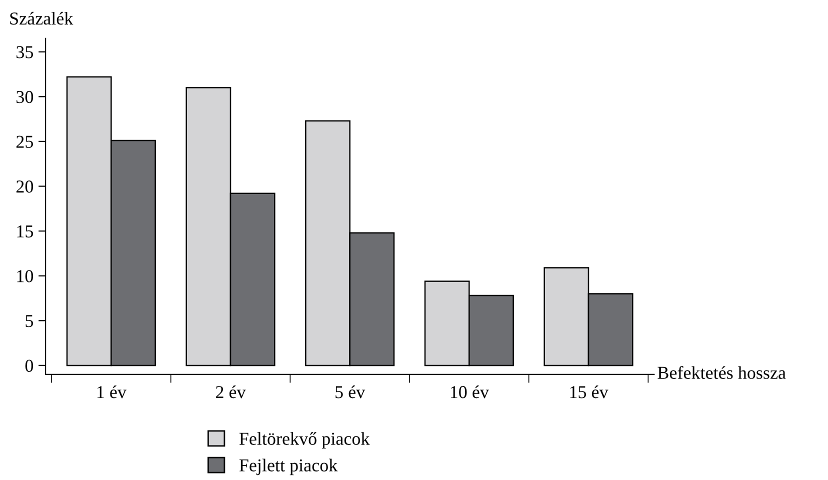  What do you see at coordinates (351, 391) in the screenshot?
I see `x-tick-label: 5 év` at bounding box center [351, 391].